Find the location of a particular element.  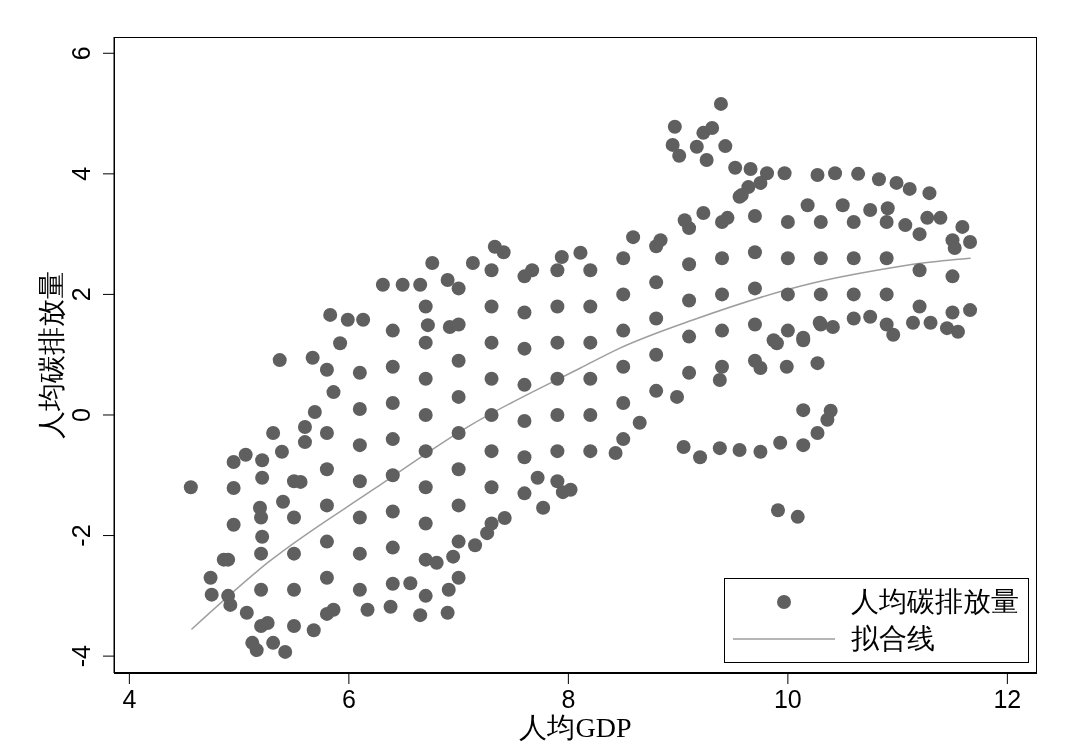

y-tick-label: 0 is located at coordinates (81, 415).